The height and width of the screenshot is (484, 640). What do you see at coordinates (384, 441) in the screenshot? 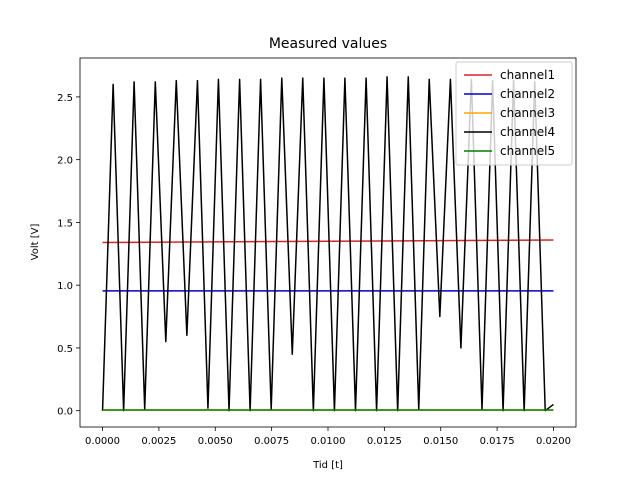
I see `x-tick-label: 0.0125` at bounding box center [384, 441].